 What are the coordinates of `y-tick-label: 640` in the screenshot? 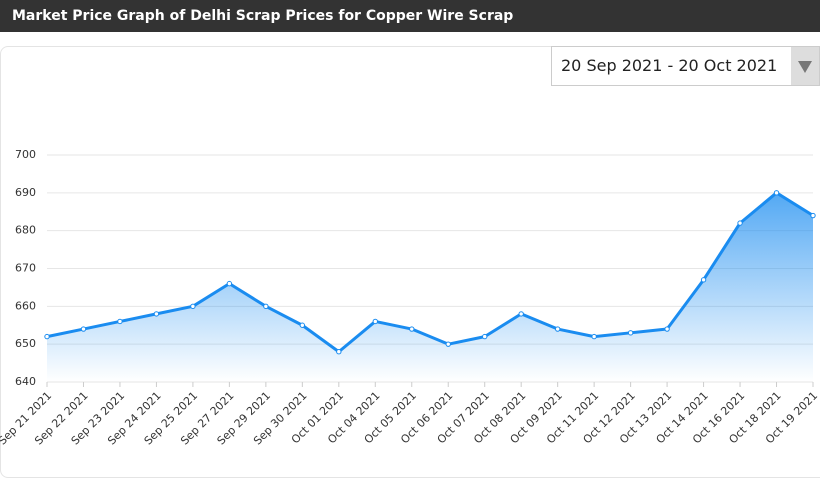 It's located at (25, 381).